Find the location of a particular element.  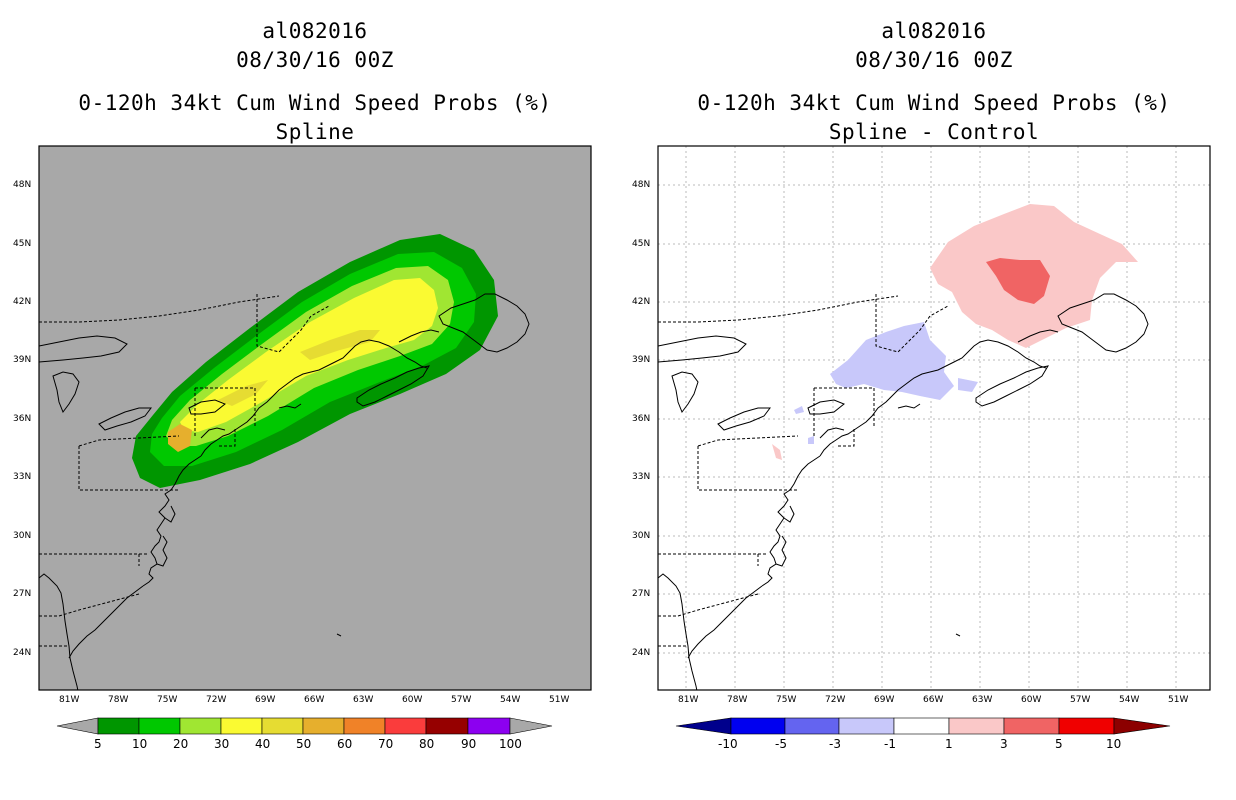

left-subtitle: Spline is located at coordinates (315, 132).